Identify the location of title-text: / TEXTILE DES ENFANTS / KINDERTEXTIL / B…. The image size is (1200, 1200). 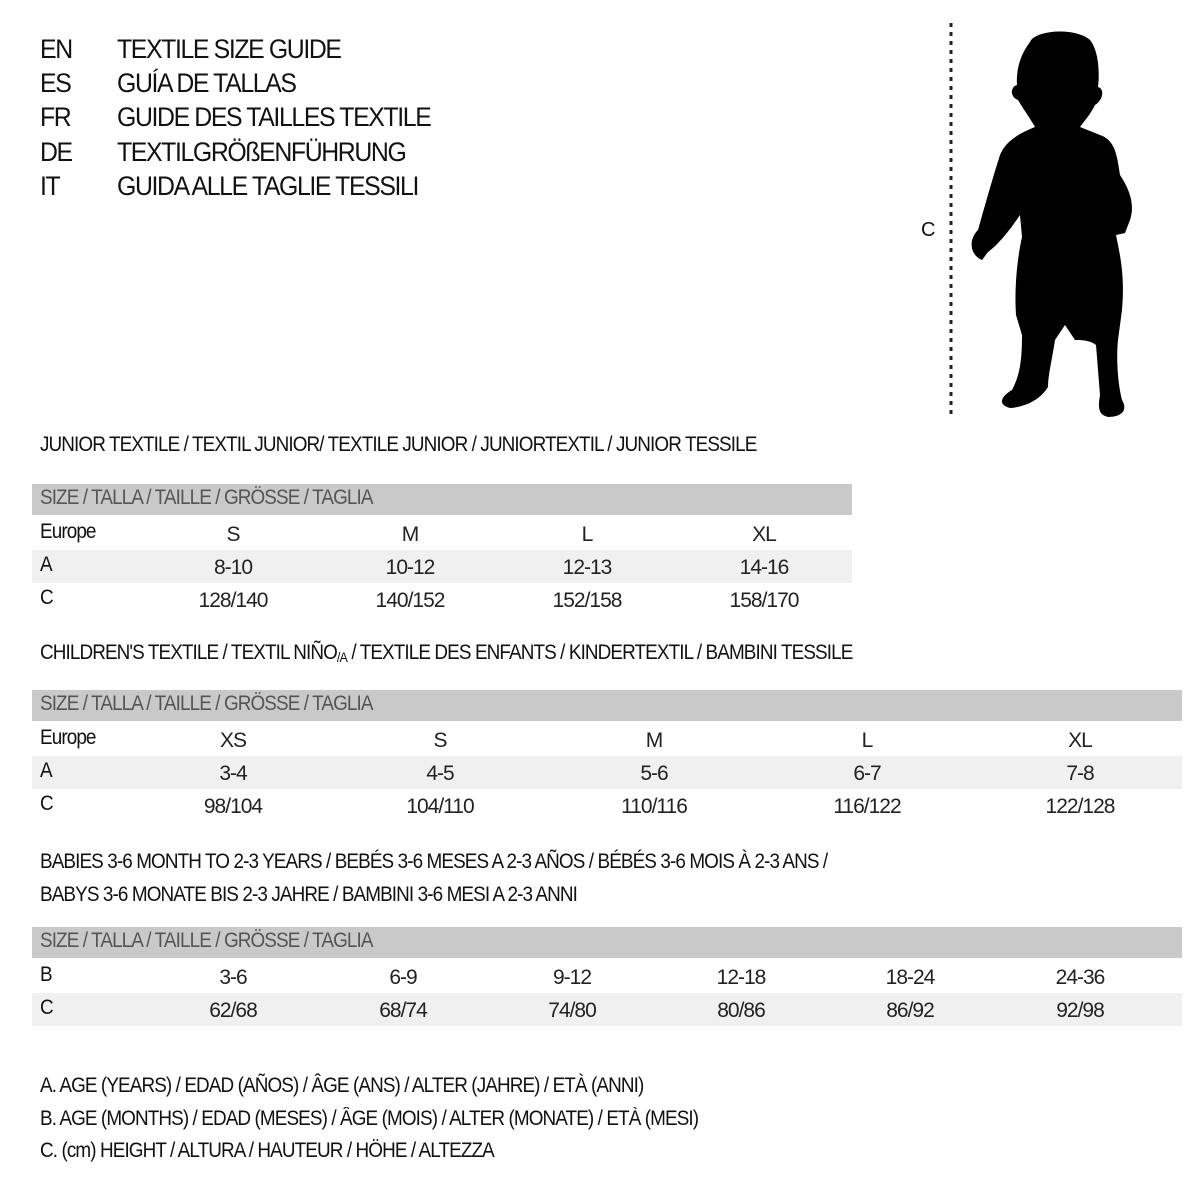
(599, 652).